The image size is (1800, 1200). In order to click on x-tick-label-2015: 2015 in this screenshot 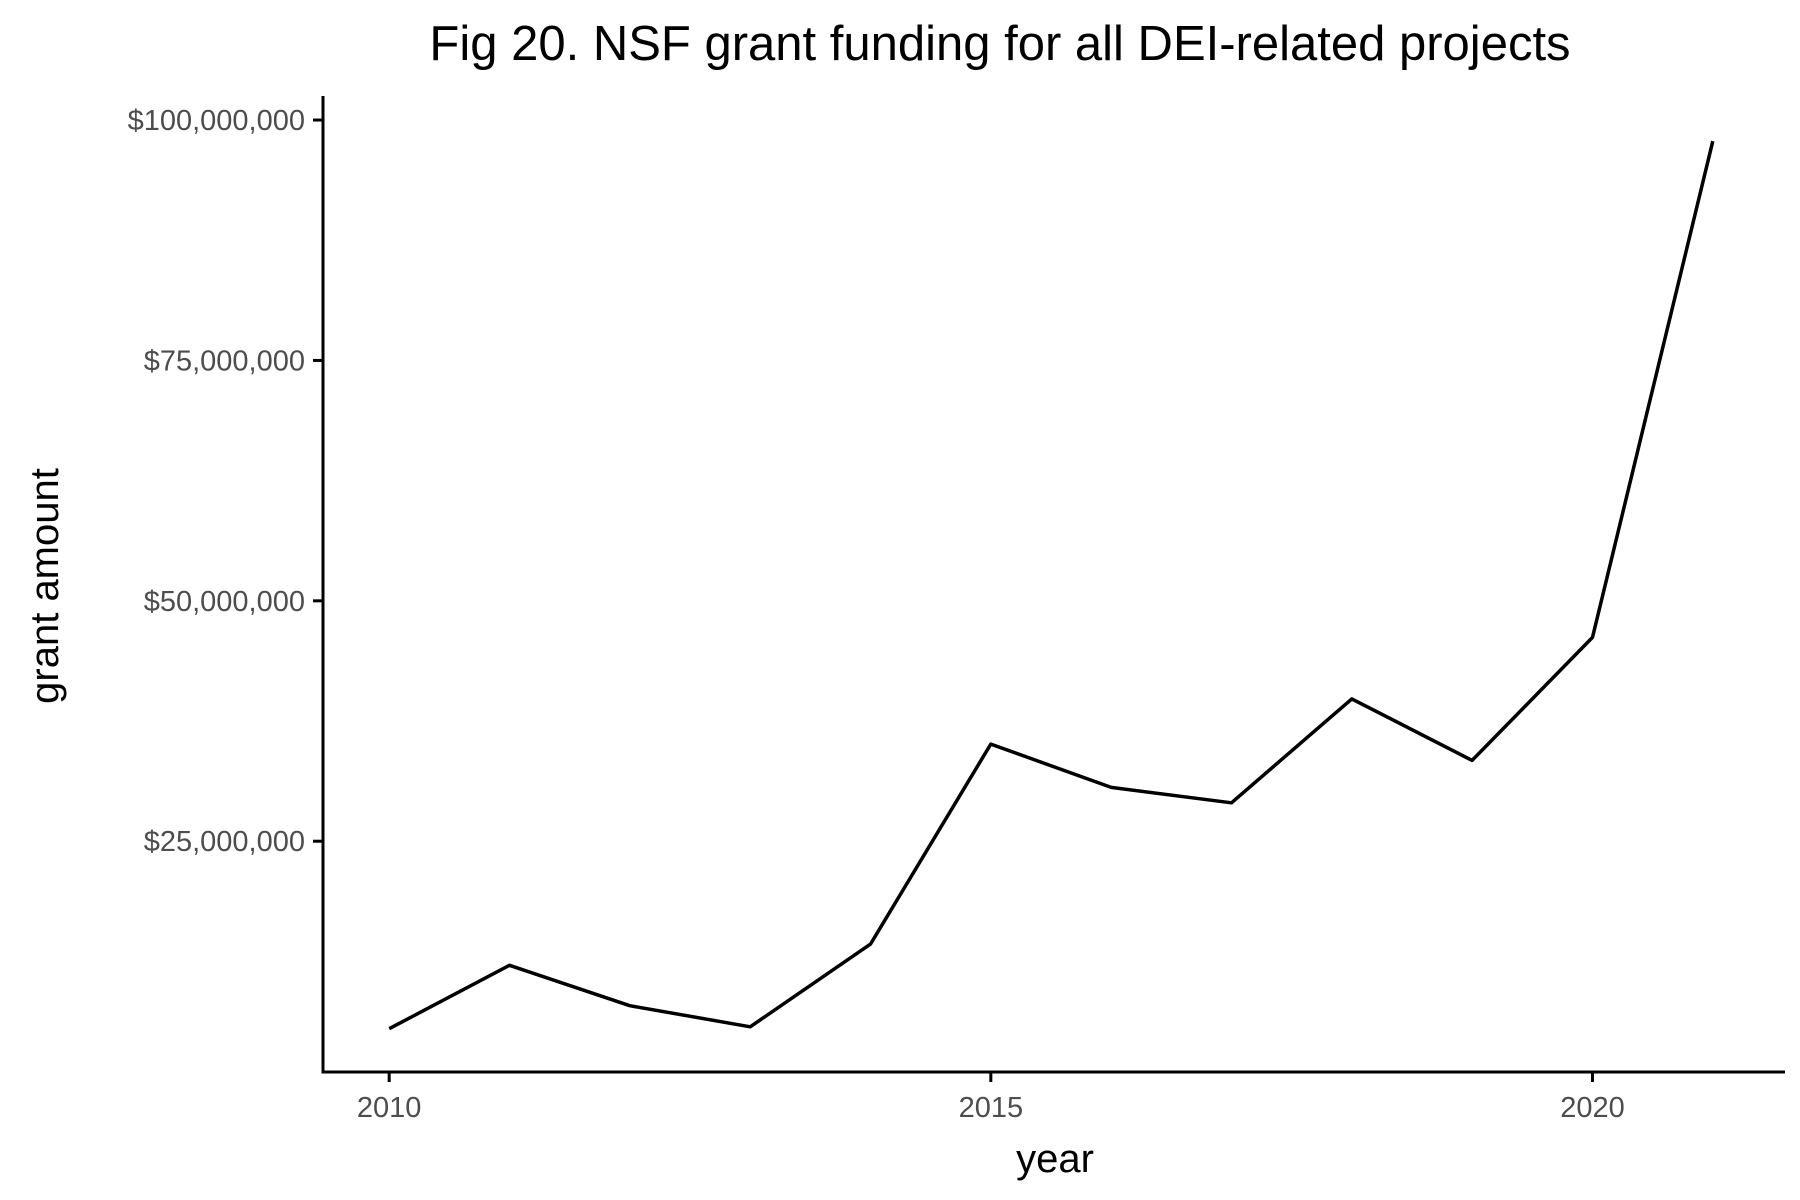, I will do `click(991, 1108)`.